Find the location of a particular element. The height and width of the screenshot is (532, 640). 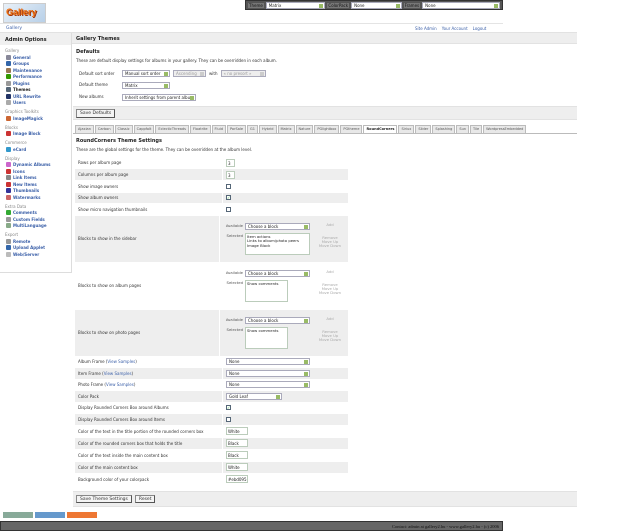

reset-button: Reset is located at coordinates (145, 499).